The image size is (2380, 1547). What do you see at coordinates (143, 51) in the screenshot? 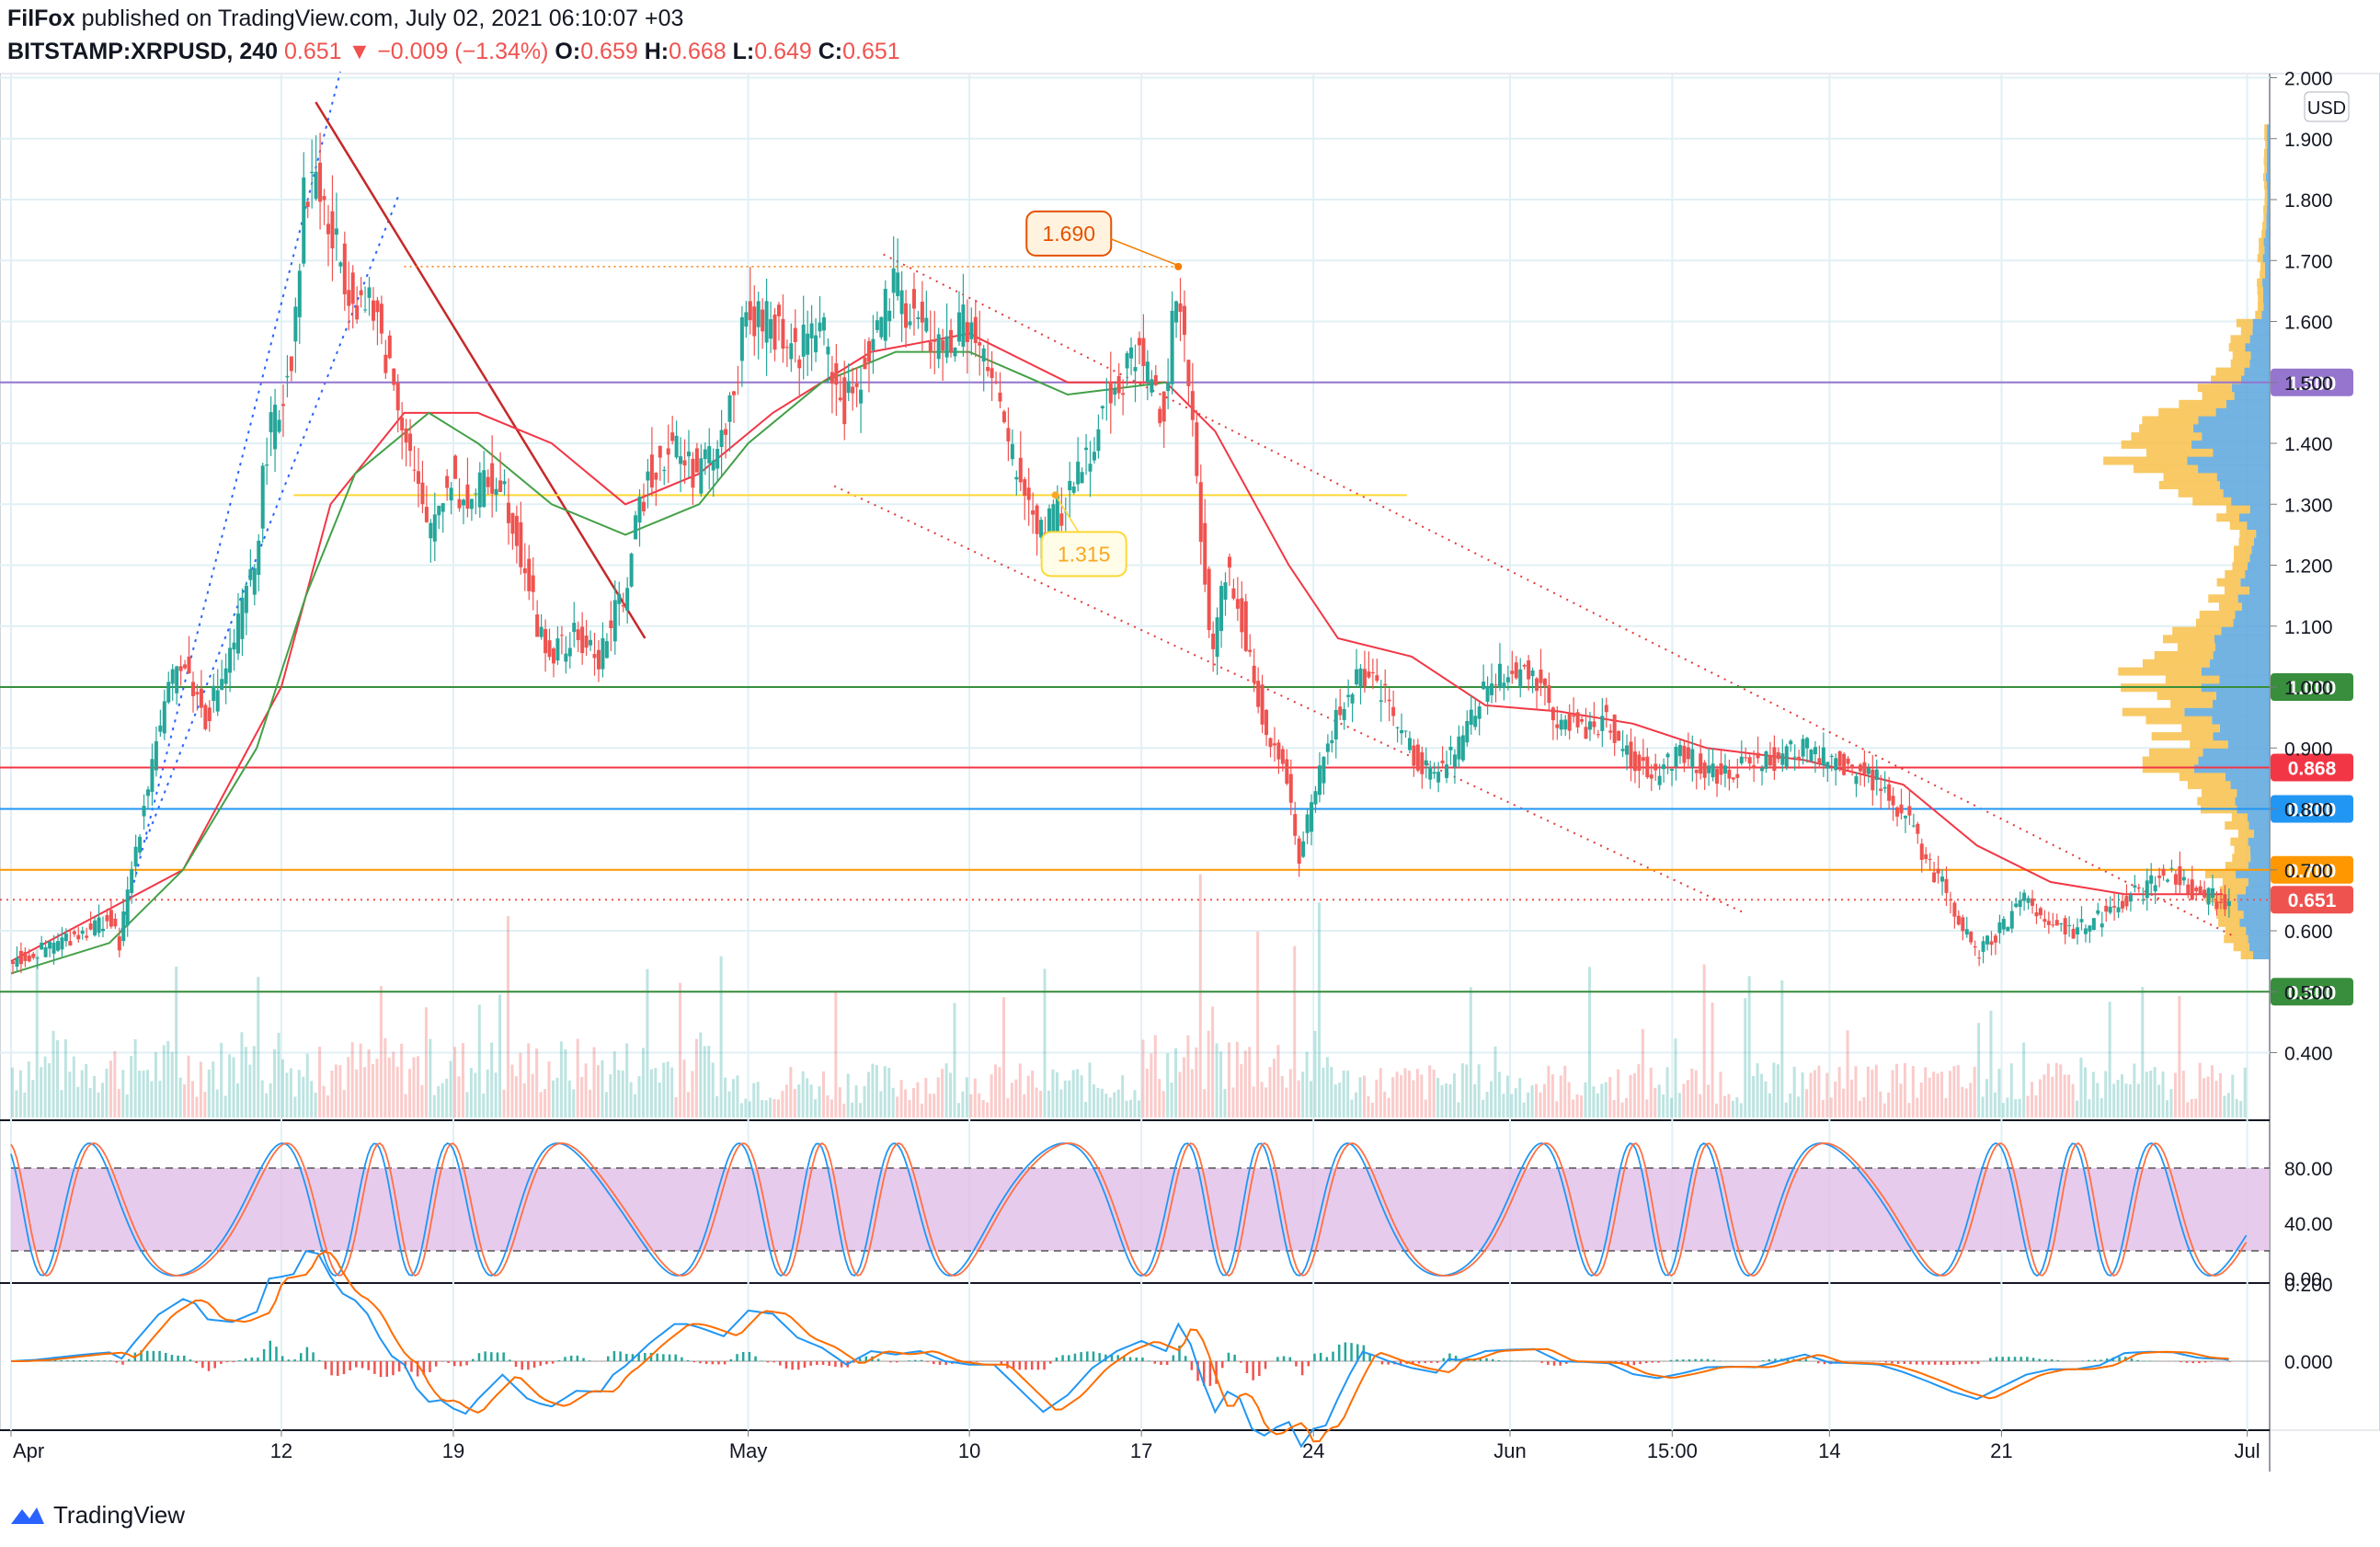
I see `symbol-name: BITSTAMP:XRPUSD, 240` at bounding box center [143, 51].